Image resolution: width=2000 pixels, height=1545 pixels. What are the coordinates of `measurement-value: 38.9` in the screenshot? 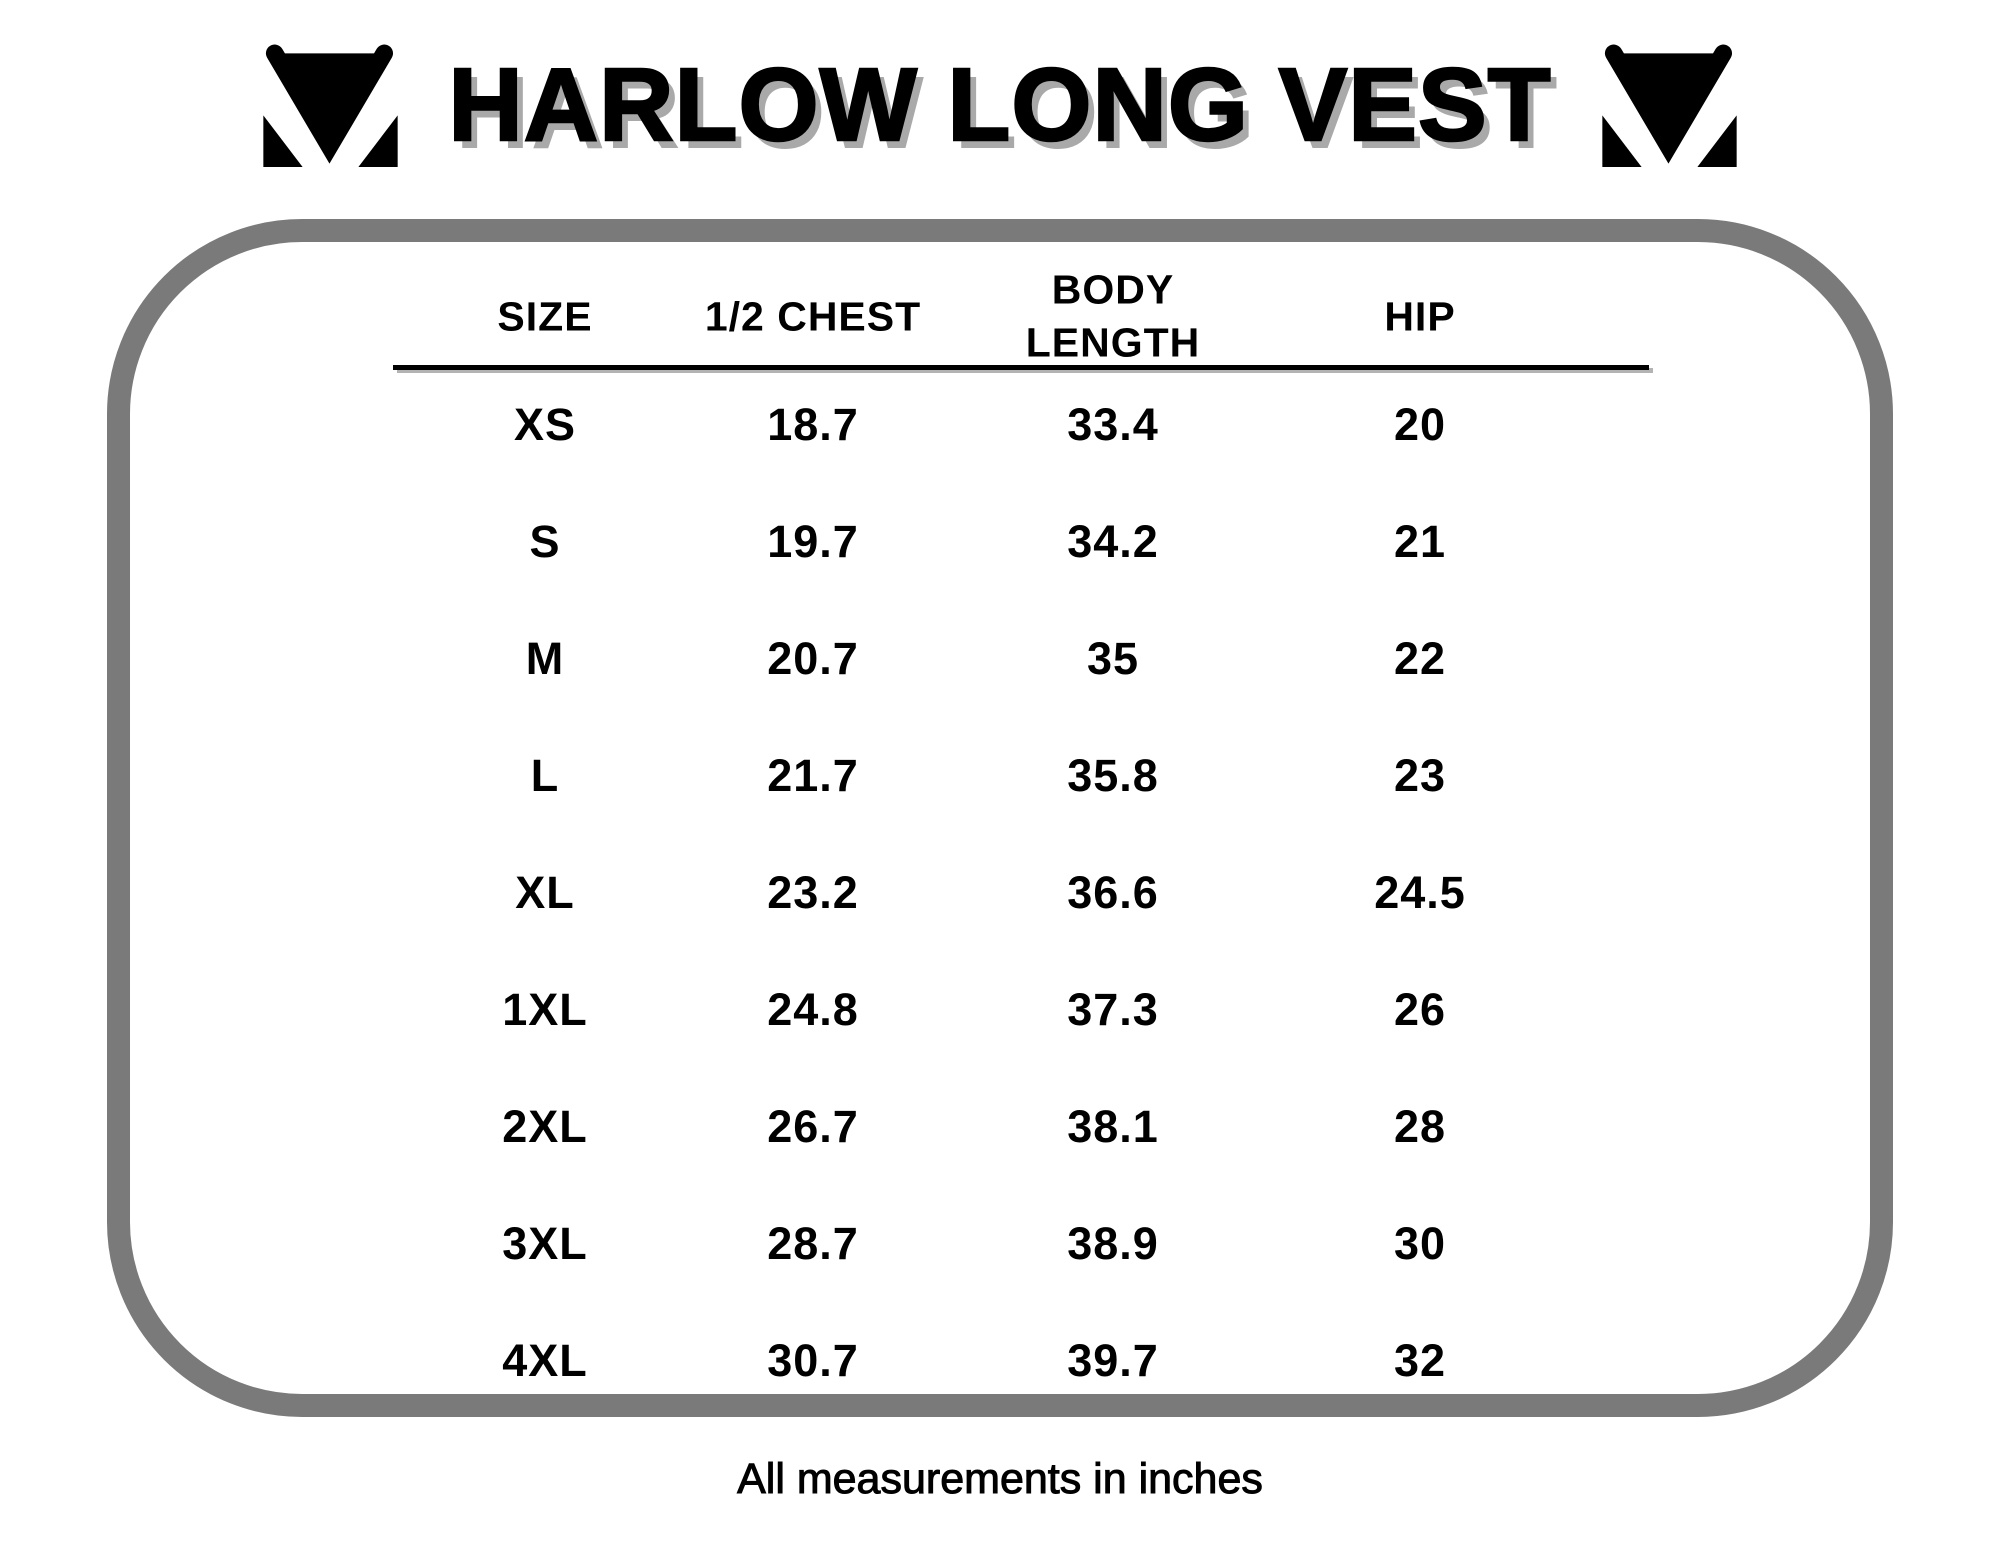 It's located at (1113, 1243).